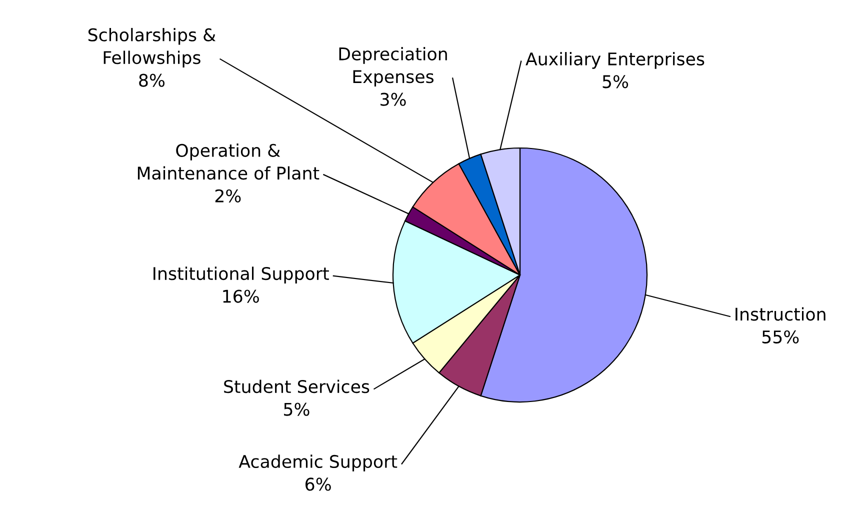 This screenshot has height=510, width=854. I want to click on slice-label: Student Services, so click(297, 387).